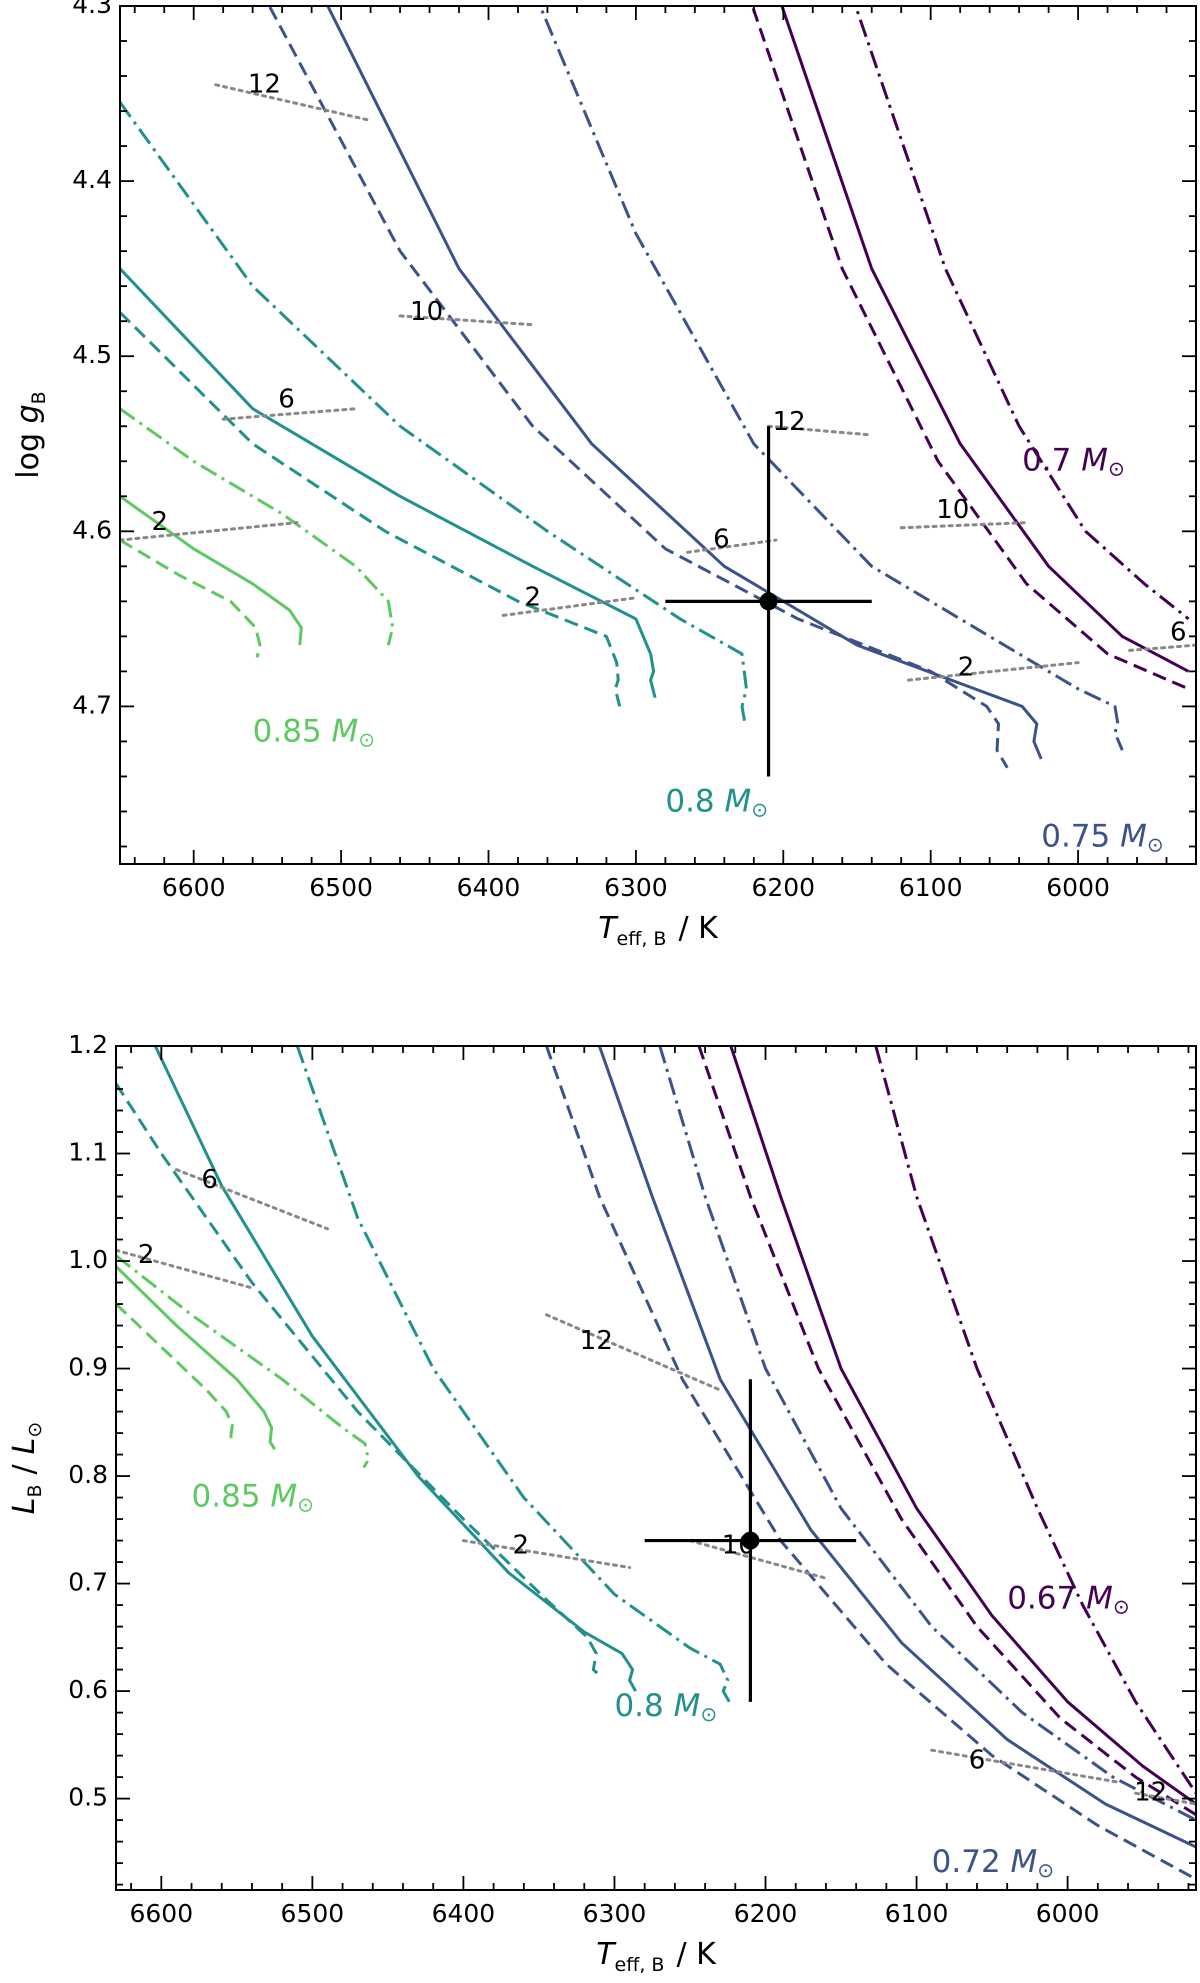 The image size is (1200, 1983). Describe the element at coordinates (26, 1468) in the screenshot. I see `y-axis-label: LB/L⊙` at that location.